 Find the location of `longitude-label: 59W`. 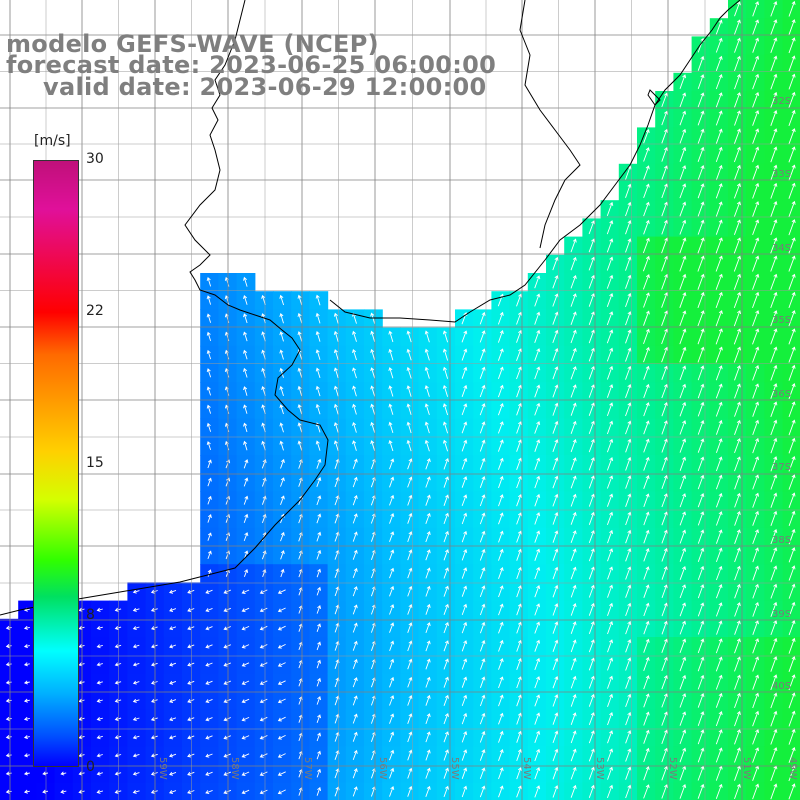

longitude-label: 59W is located at coordinates (162, 768).